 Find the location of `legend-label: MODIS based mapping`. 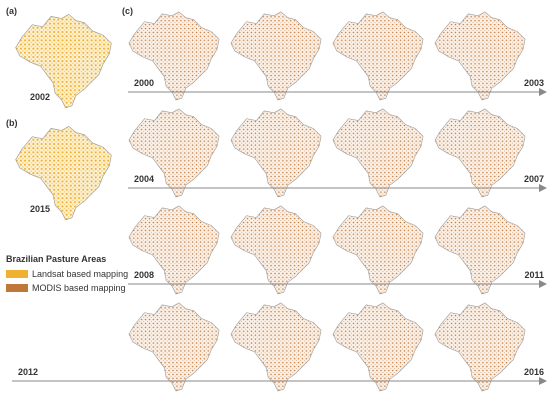

legend-label: MODIS based mapping is located at coordinates (79, 288).